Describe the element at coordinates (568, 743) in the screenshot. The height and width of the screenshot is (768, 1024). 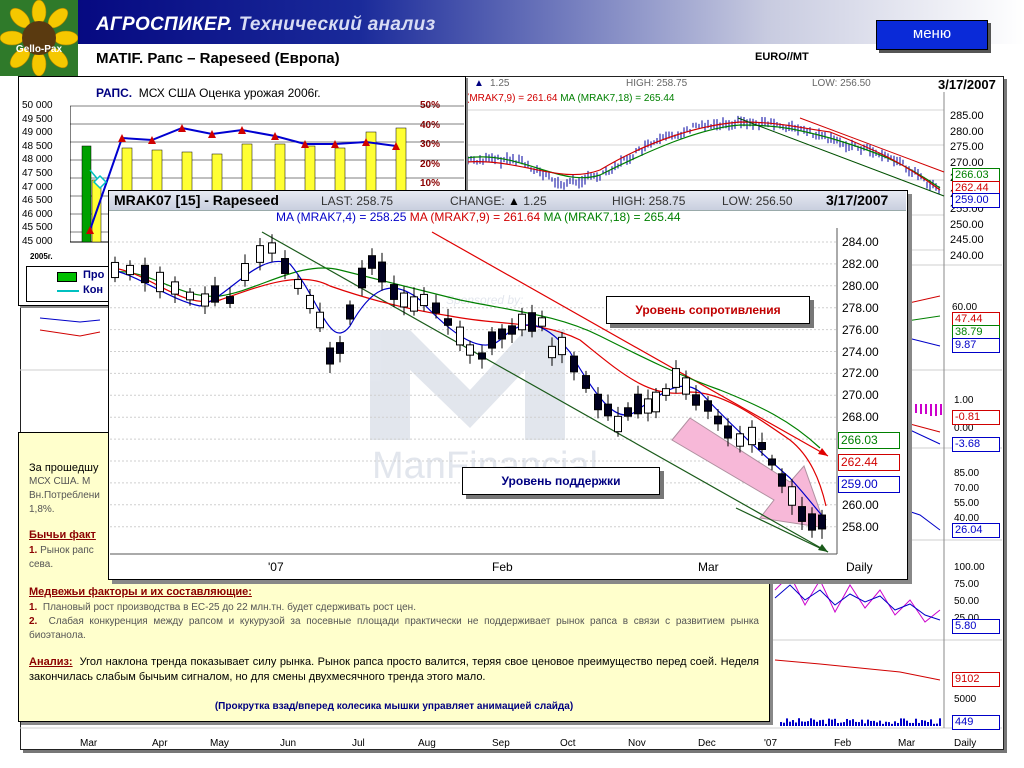
I see `bg-x-label: Oct` at that location.